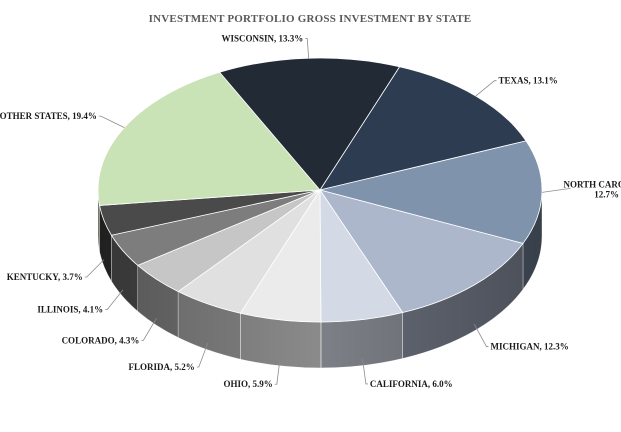 Image resolution: width=621 pixels, height=432 pixels. Describe the element at coordinates (202, 355) in the screenshot. I see `leader-line-florida` at that location.